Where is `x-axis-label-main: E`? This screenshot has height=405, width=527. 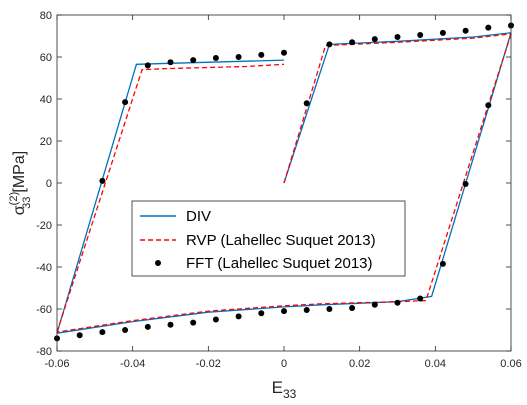
x-axis-label-main: E is located at coordinates (277, 387).